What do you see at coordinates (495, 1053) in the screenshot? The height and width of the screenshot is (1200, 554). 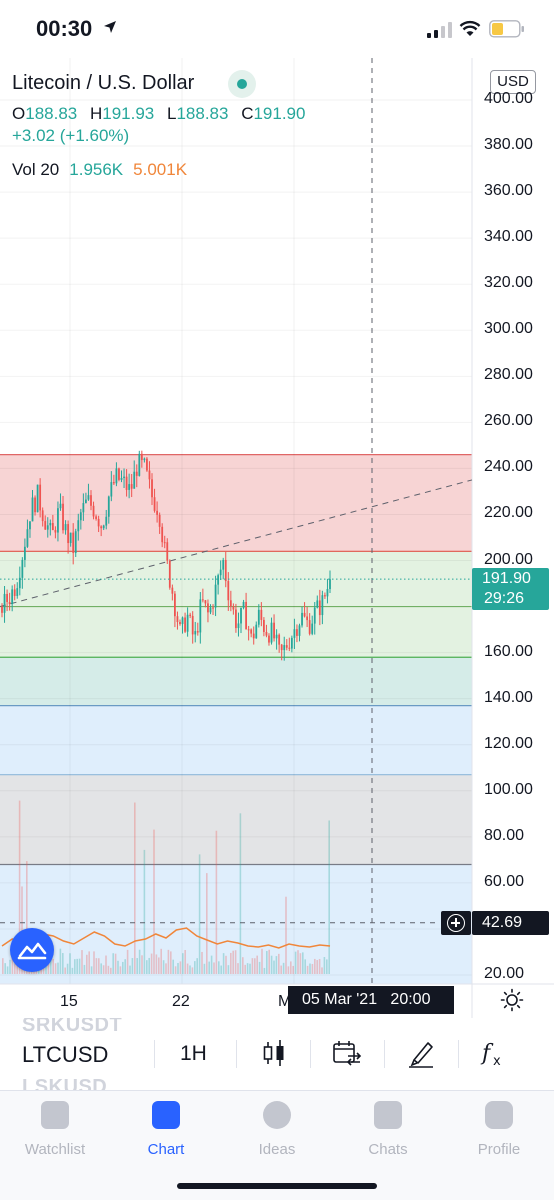 I see `indicators-fx-icon: f x` at bounding box center [495, 1053].